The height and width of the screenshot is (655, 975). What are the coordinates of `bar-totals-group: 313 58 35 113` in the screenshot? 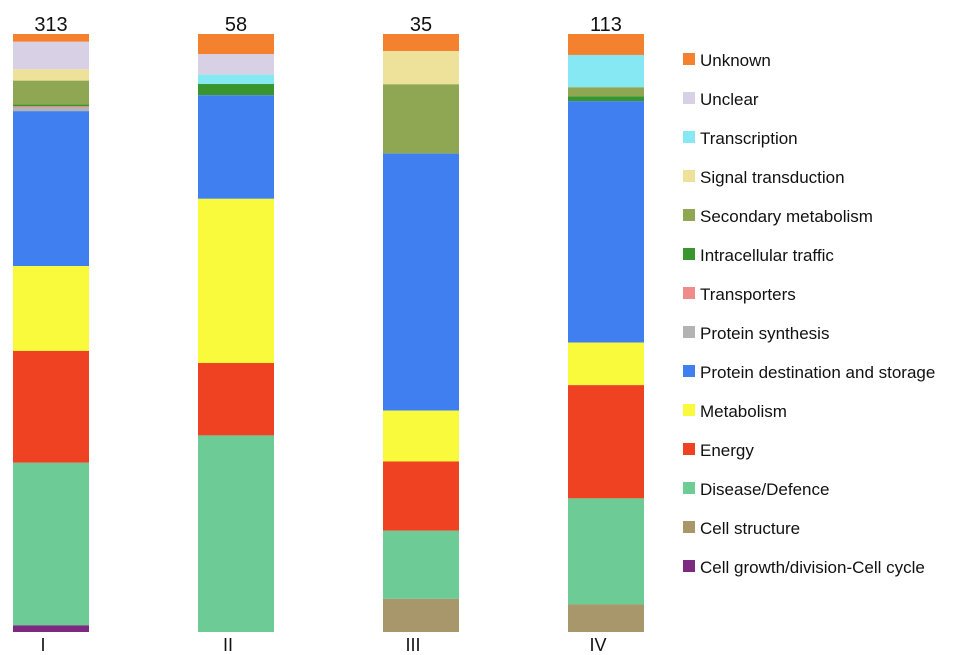 It's located at (328, 25).